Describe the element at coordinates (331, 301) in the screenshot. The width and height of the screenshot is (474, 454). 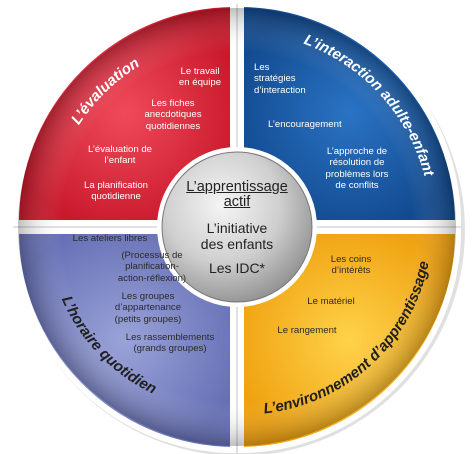
I see `item-materiel: Le matériel` at that location.